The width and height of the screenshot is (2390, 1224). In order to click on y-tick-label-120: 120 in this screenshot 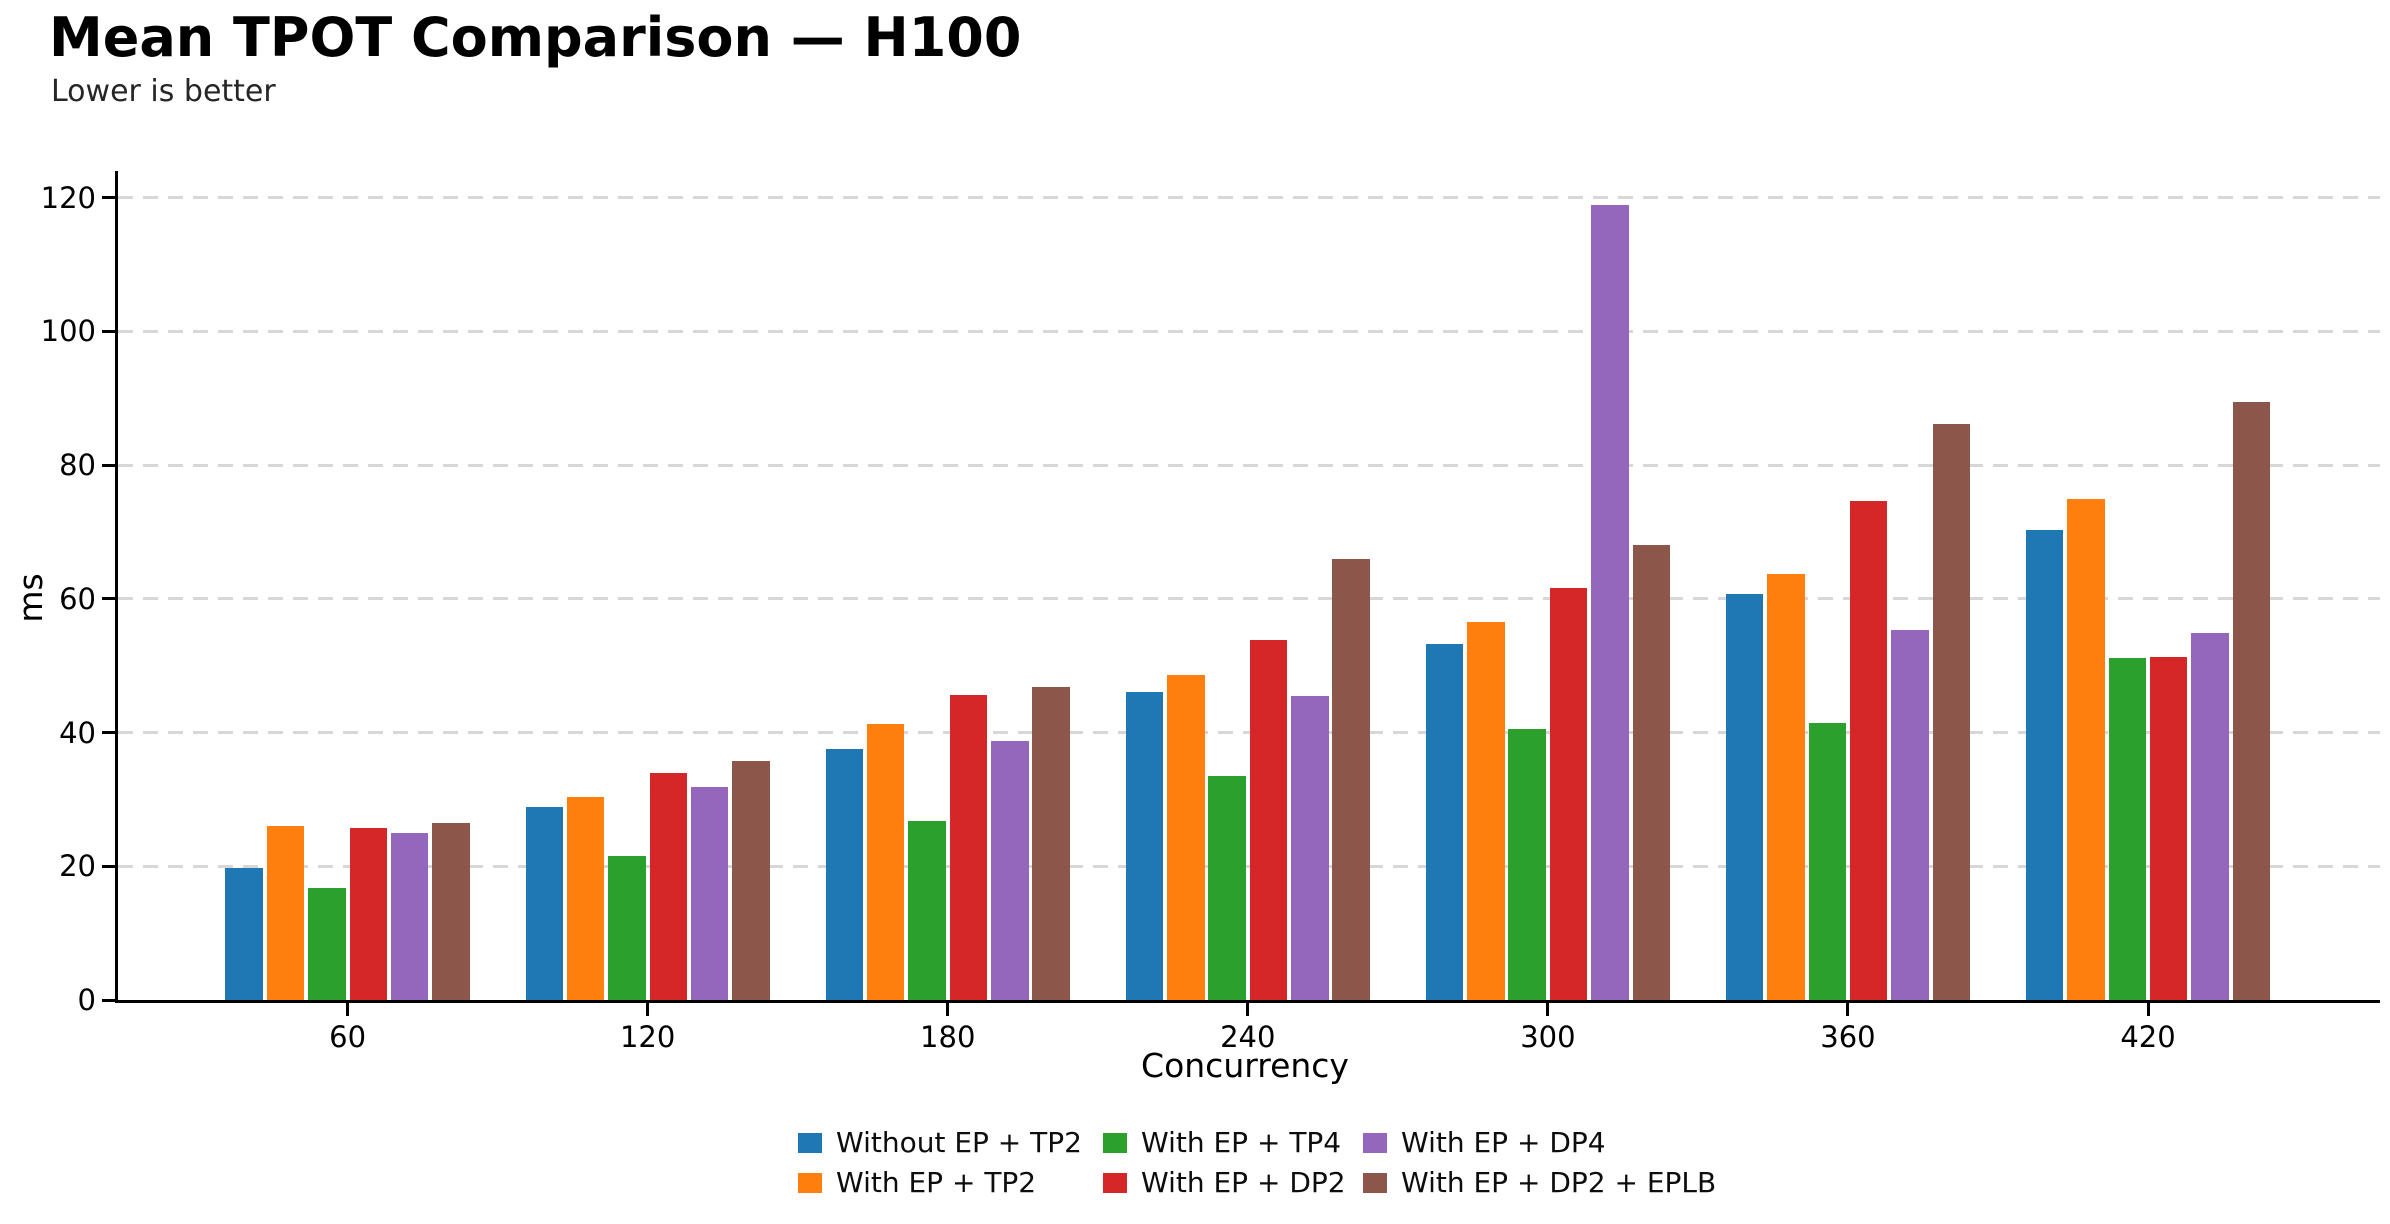, I will do `click(68, 197)`.